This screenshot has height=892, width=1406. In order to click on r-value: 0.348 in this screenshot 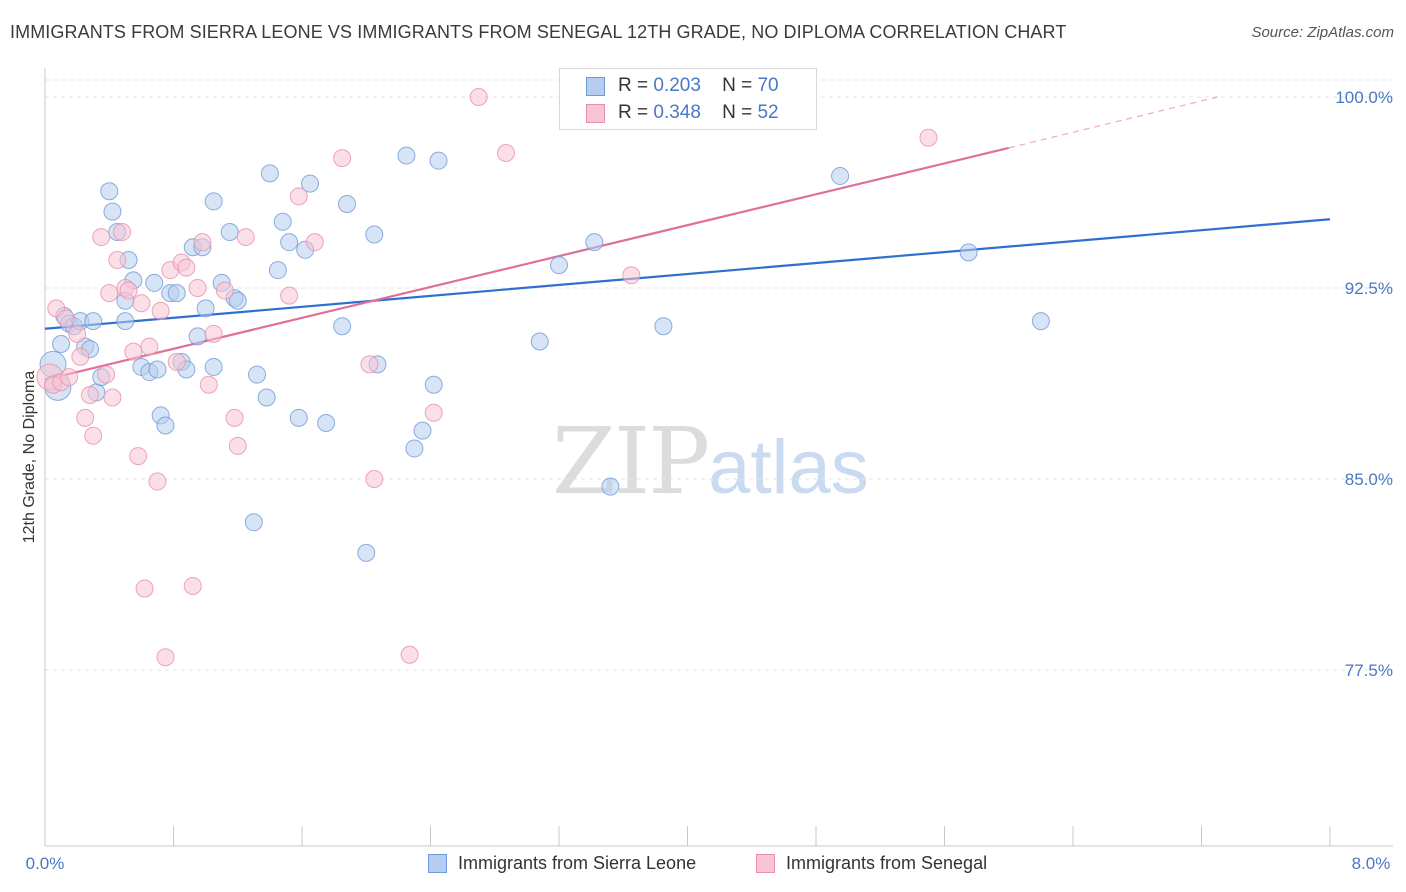, I will do `click(677, 112)`.